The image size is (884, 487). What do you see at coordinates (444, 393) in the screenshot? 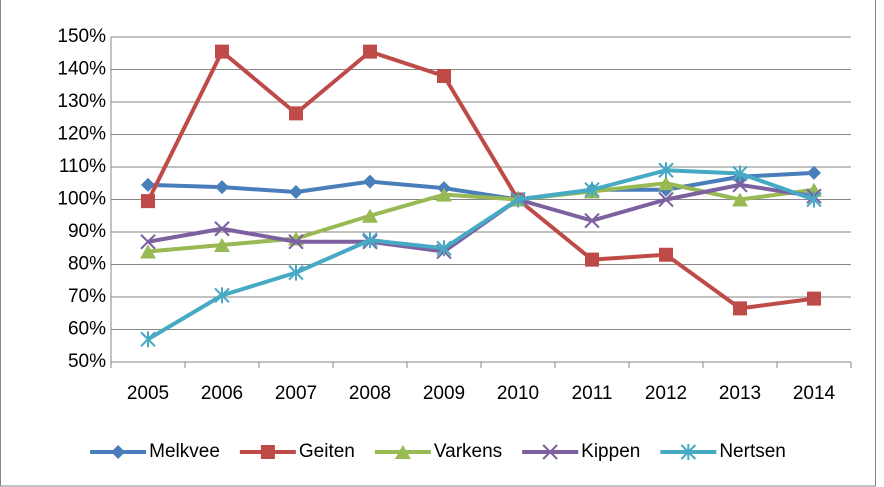
I see `x-tick-label: 2009` at bounding box center [444, 393].